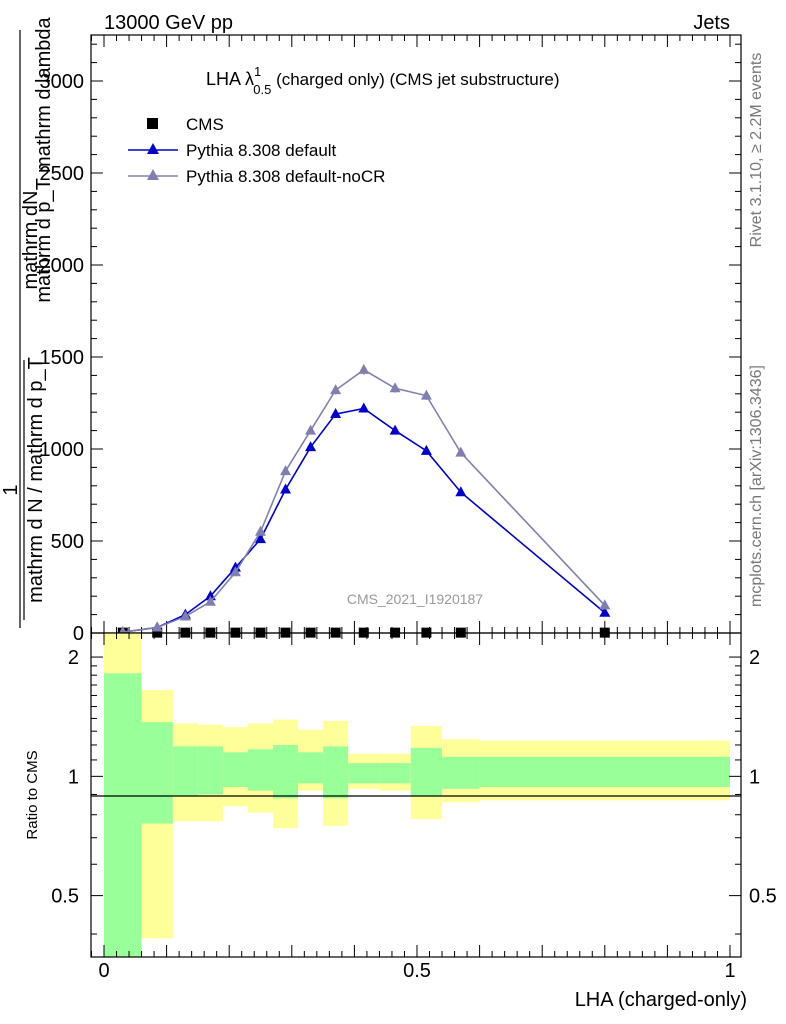  I want to click on x-axis-label: LHA (charged-only), so click(661, 1000).